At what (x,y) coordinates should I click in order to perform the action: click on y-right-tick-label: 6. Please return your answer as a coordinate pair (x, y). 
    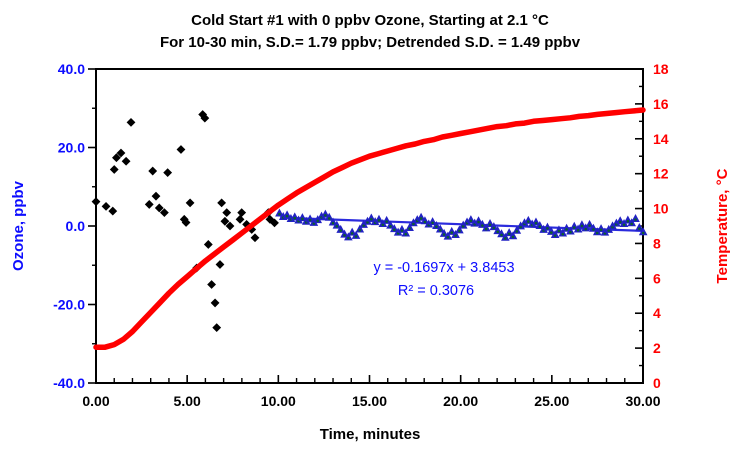
    Looking at the image, I should click on (657, 278).